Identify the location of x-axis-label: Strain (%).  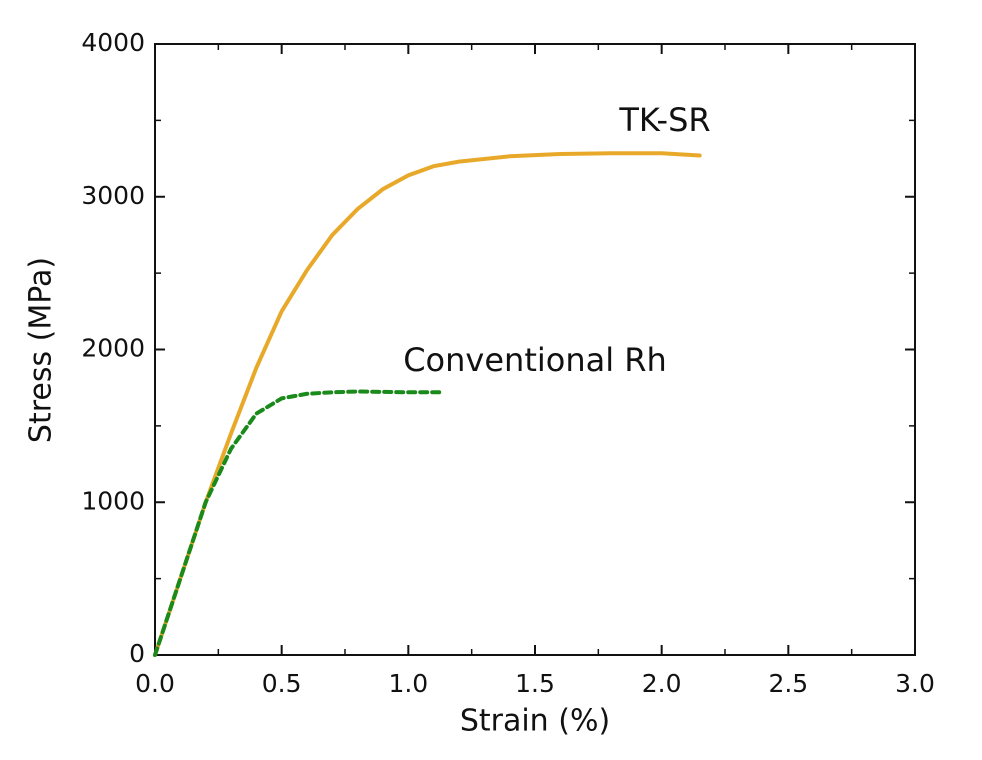
(535, 721).